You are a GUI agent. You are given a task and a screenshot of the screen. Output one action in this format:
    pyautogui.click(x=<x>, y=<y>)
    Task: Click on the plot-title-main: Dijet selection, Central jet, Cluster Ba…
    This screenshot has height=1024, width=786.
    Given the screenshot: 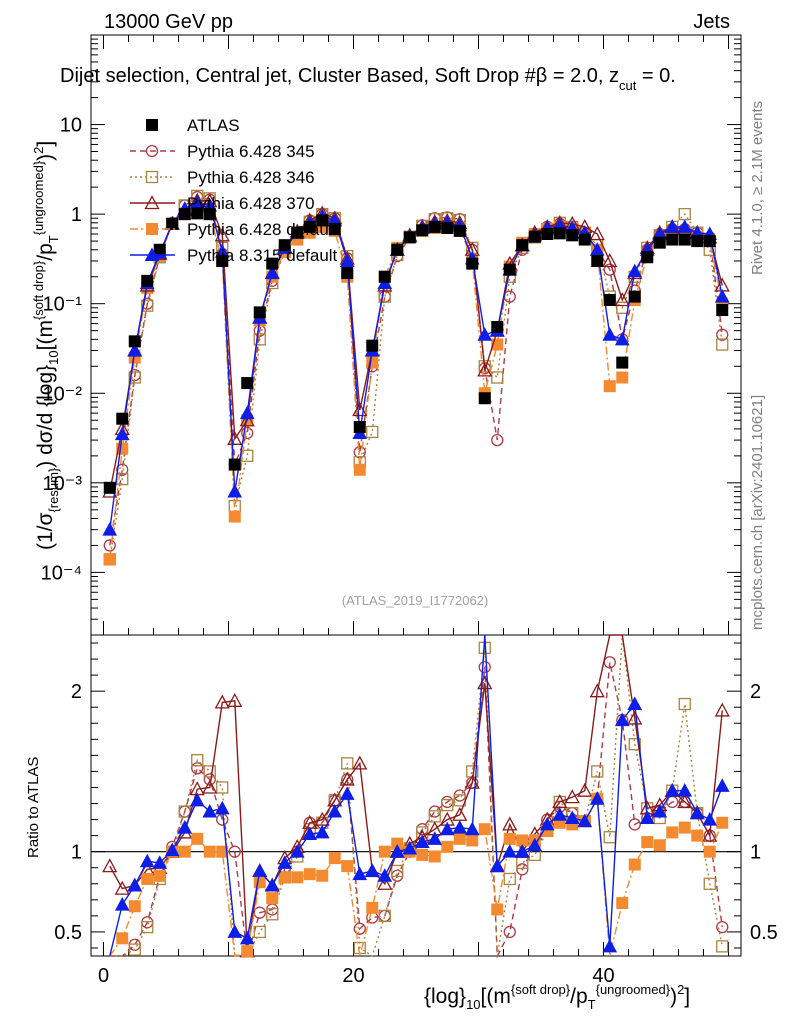 What is the action you would take?
    pyautogui.click(x=339, y=76)
    